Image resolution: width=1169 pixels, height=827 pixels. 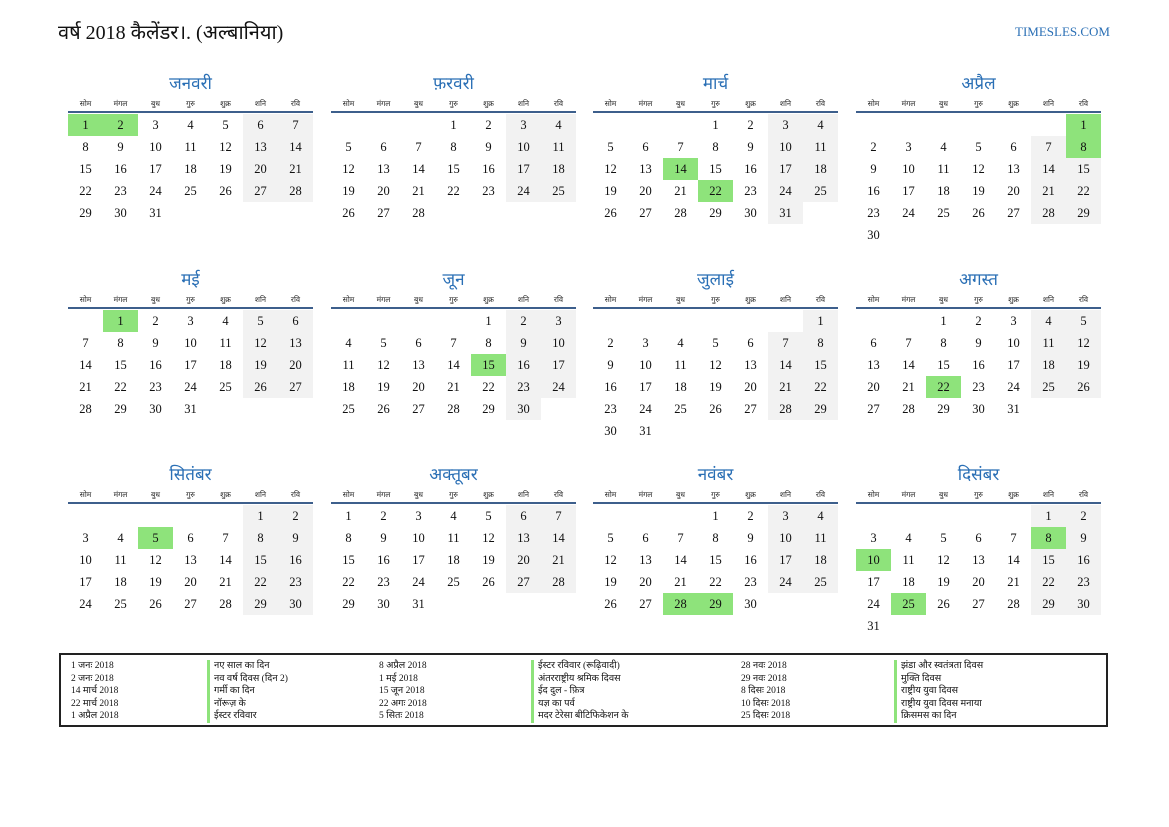 I want to click on holiday-day-cell: 25, so click(x=908, y=604).